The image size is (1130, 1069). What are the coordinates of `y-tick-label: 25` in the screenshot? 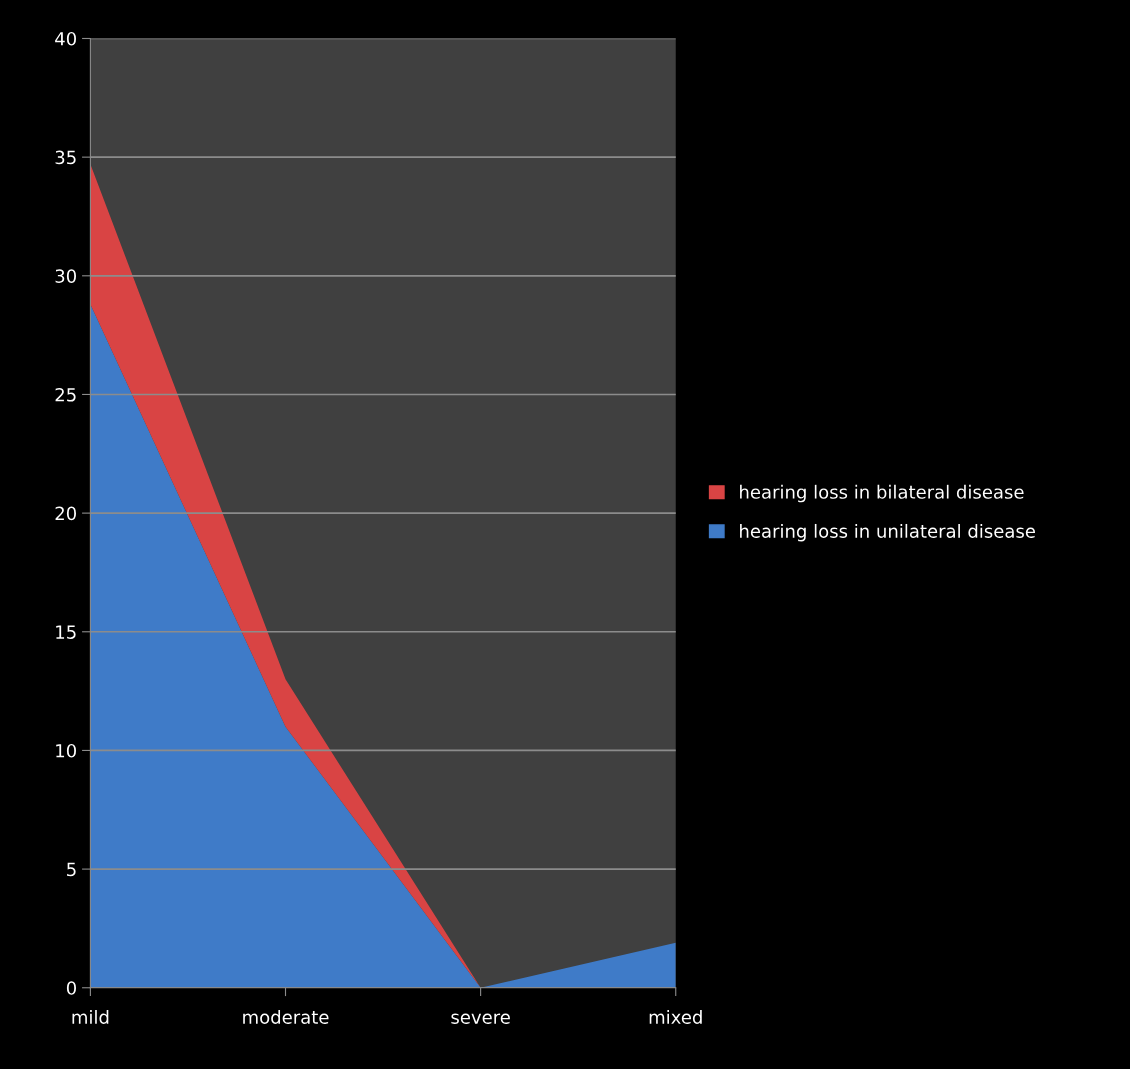 It's located at (65, 394).